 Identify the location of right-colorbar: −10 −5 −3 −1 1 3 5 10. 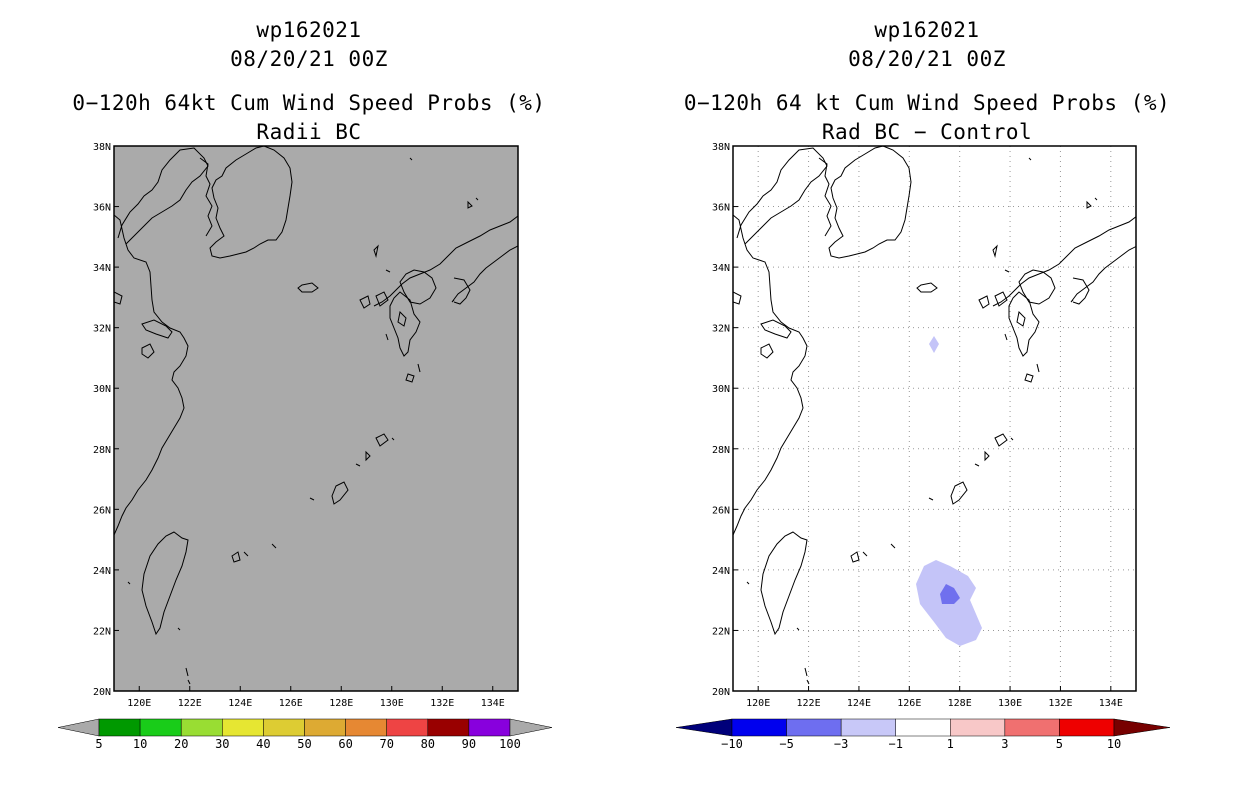
(923, 734).